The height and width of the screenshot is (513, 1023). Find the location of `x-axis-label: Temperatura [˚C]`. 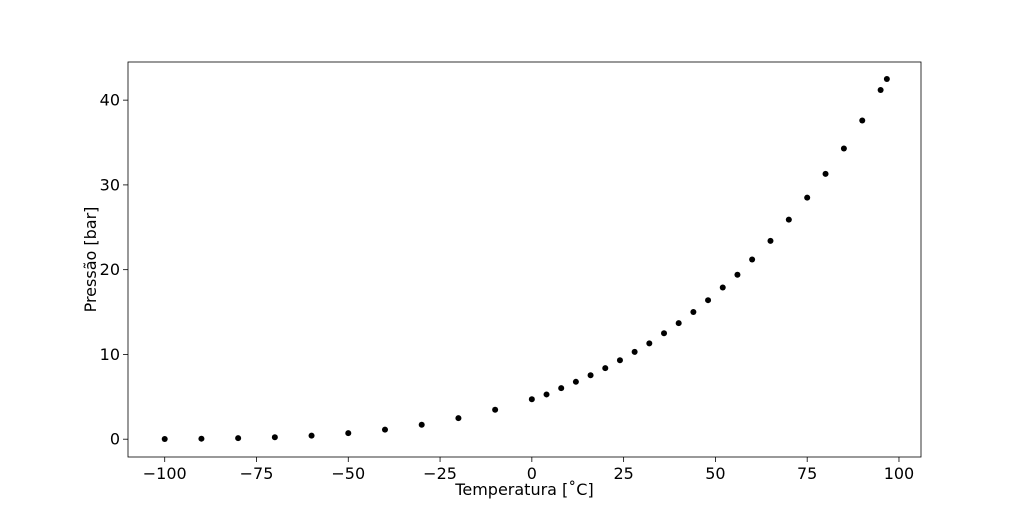

x-axis-label: Temperatura [˚C] is located at coordinates (523, 489).